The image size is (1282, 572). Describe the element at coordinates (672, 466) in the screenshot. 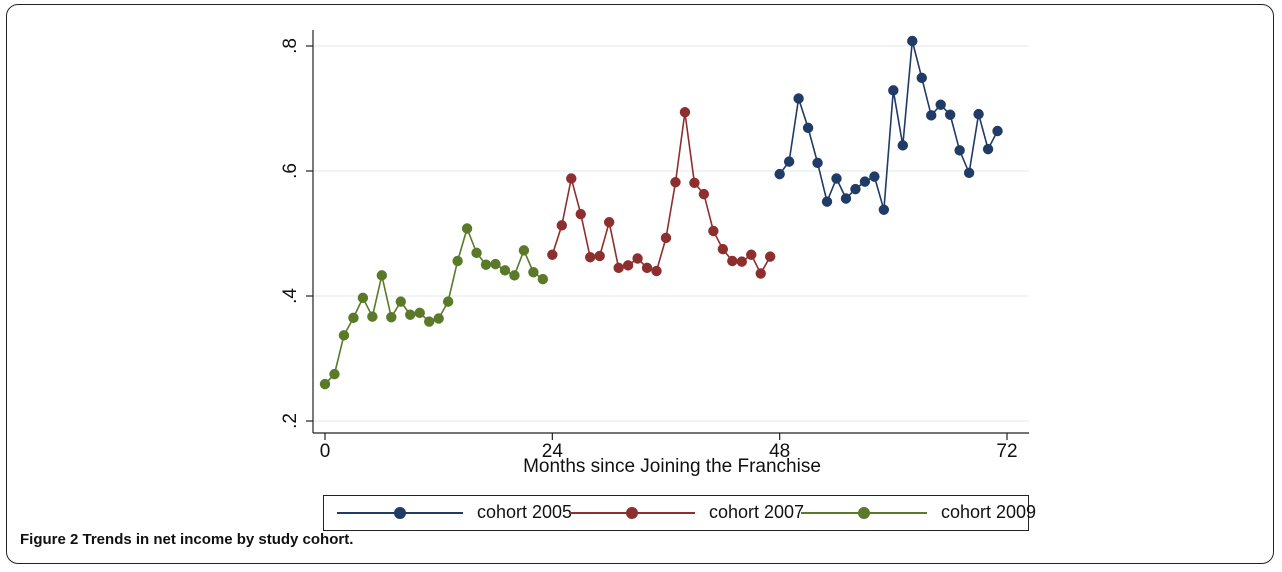

I see `x-axis-label: Months since Joining the Franchise` at that location.